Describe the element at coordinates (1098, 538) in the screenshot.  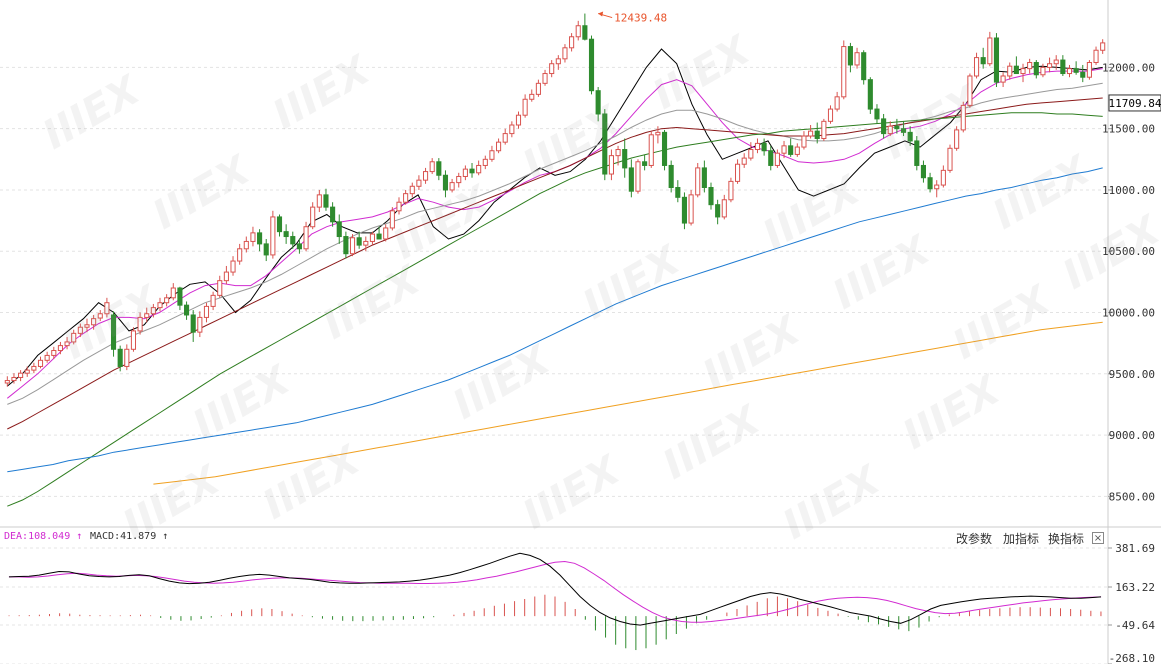
I see `close-icon: ×` at that location.